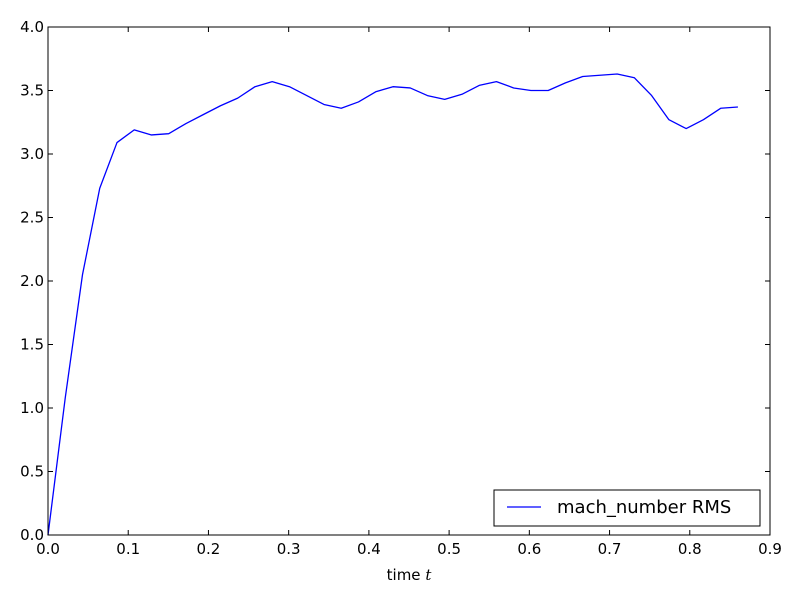 The height and width of the screenshot is (600, 800). I want to click on x-tick-label: 0.4, so click(369, 549).